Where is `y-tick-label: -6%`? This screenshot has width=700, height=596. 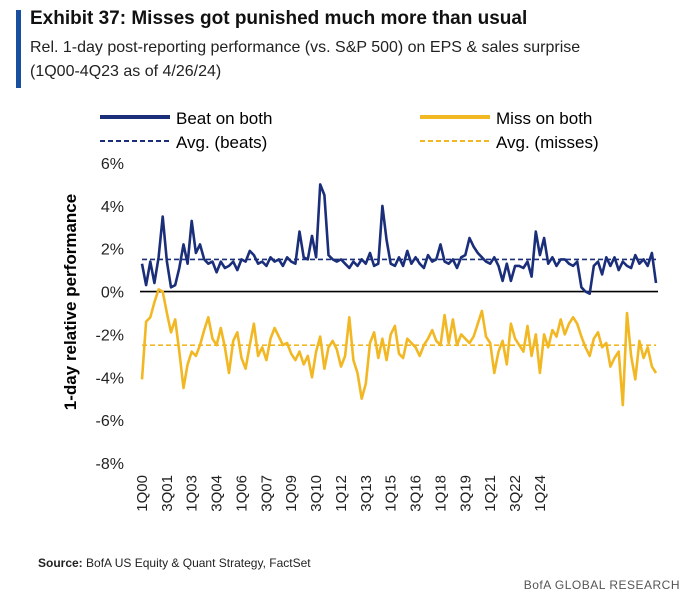
y-tick-label: -6% is located at coordinates (110, 421).